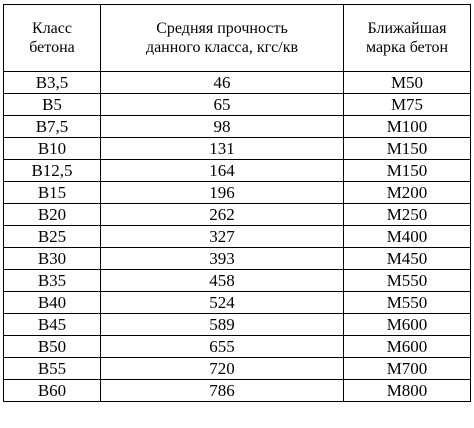  I want to click on table-row: В5 65 М75, so click(237, 104).